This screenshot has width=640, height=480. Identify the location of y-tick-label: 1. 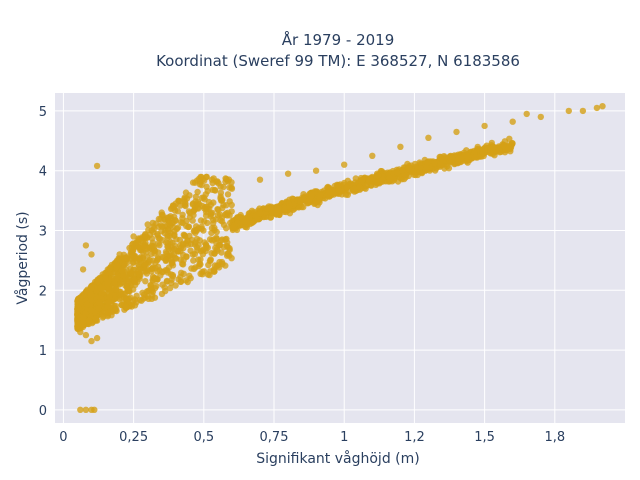
(43, 351).